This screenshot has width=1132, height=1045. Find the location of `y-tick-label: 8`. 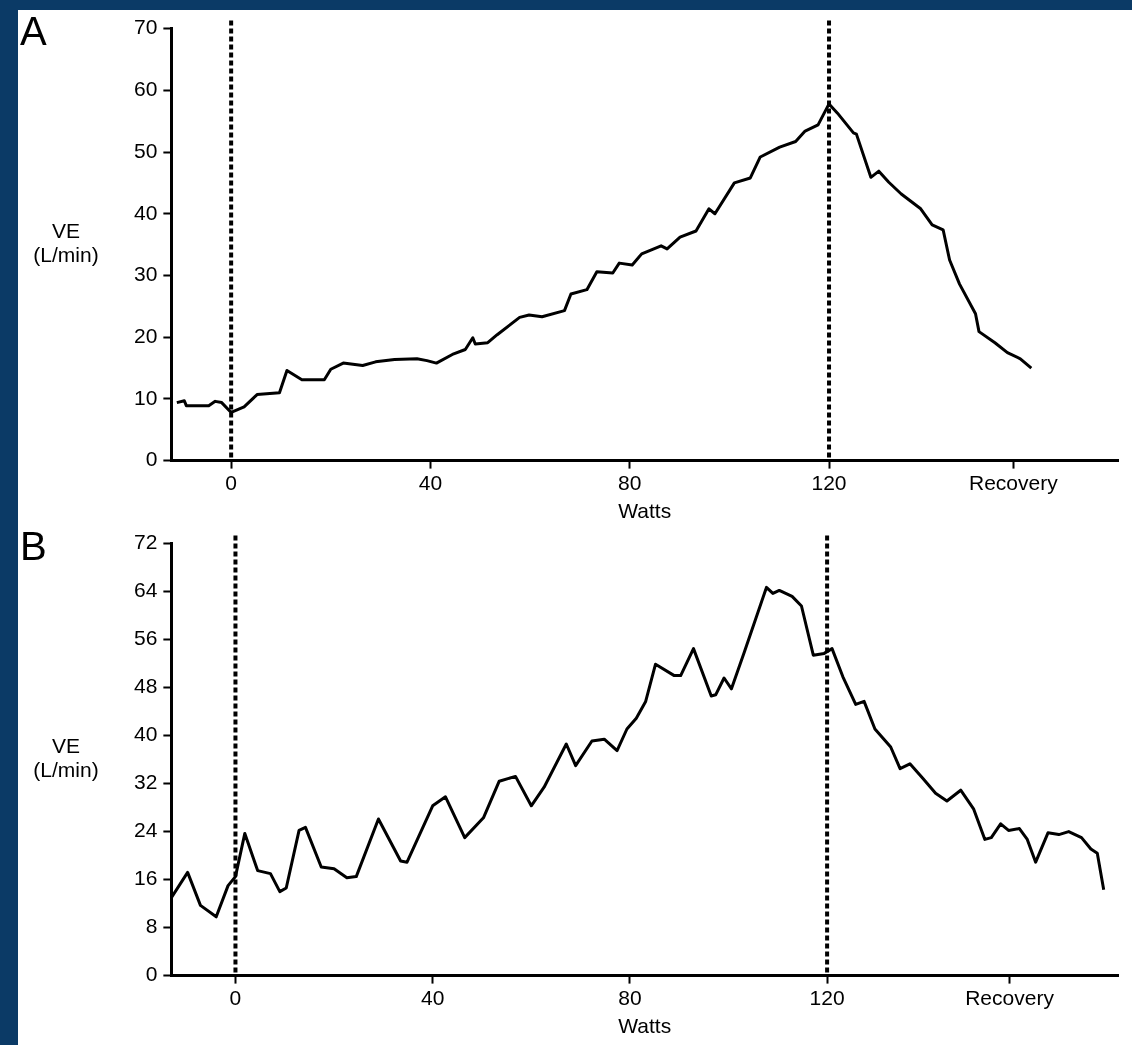

y-tick-label: 8 is located at coordinates (151, 926).